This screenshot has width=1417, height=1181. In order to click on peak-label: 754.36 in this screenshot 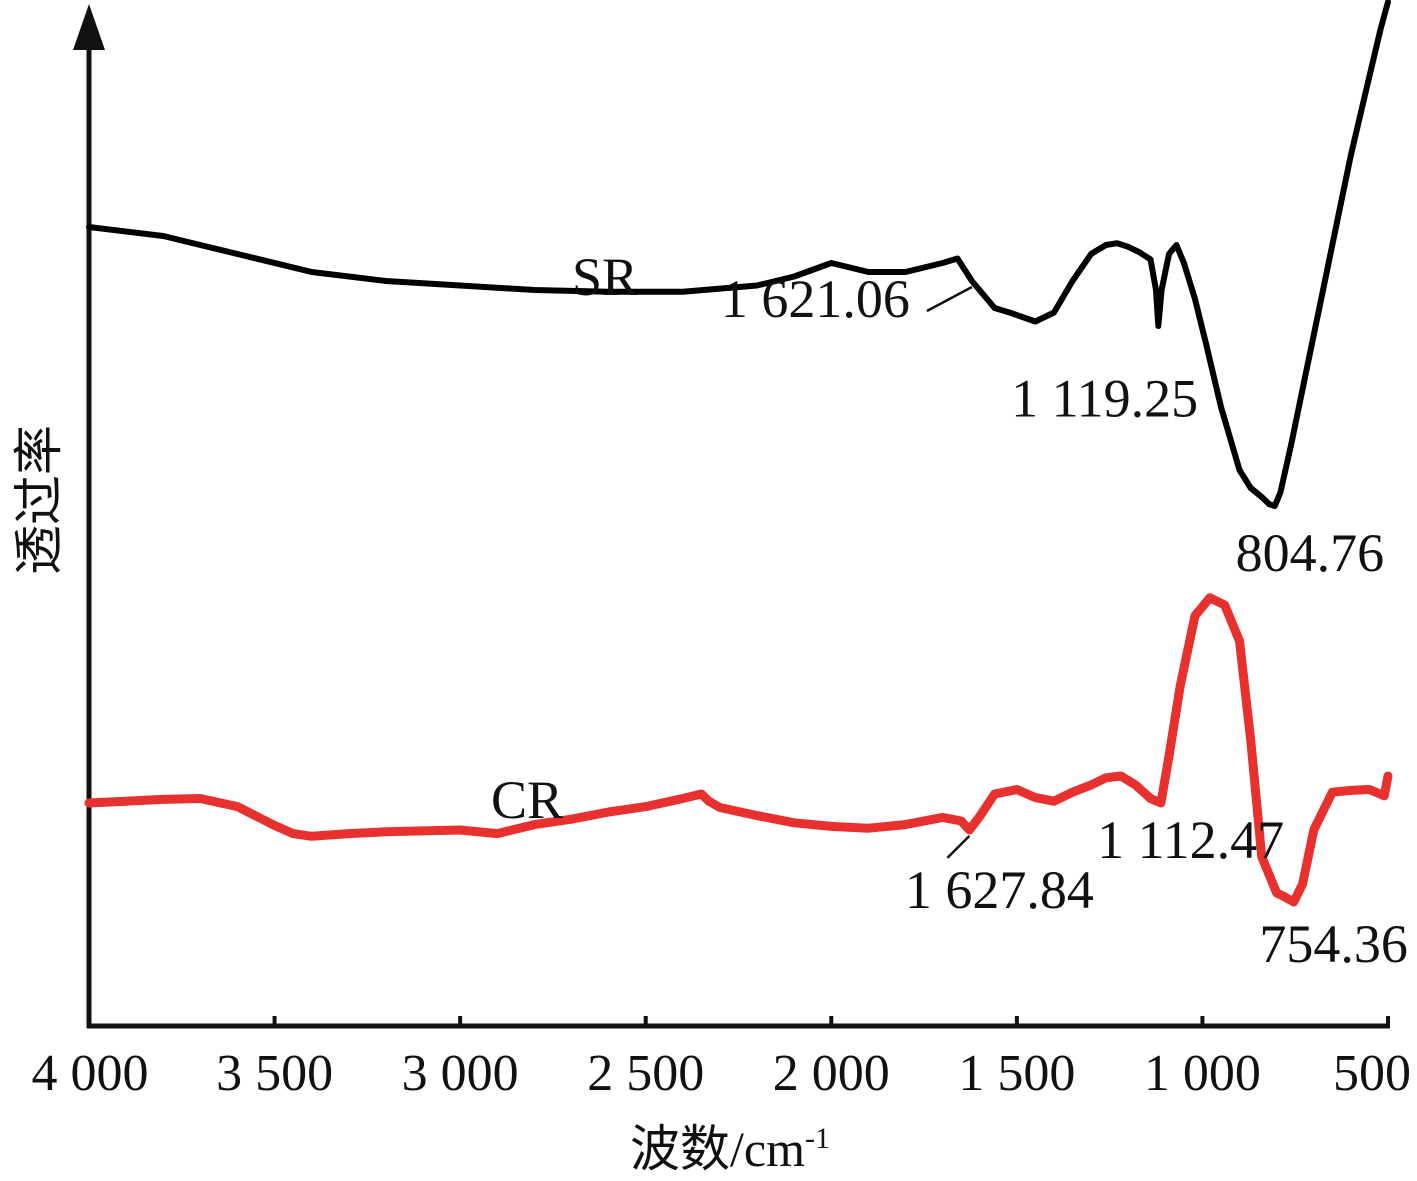, I will do `click(1333, 944)`.